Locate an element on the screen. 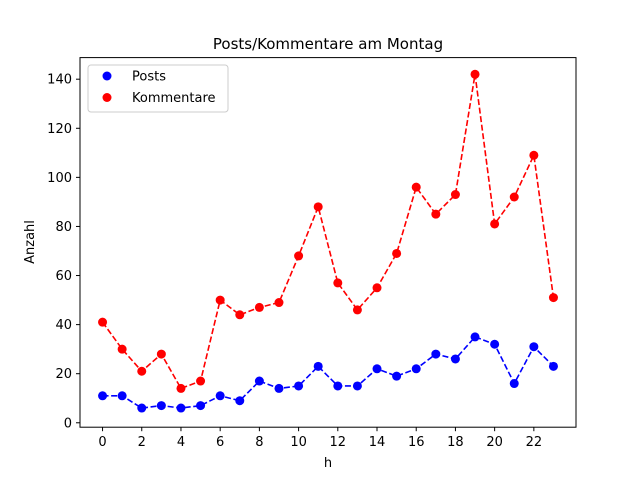  x-tick-label: 6 is located at coordinates (220, 442).